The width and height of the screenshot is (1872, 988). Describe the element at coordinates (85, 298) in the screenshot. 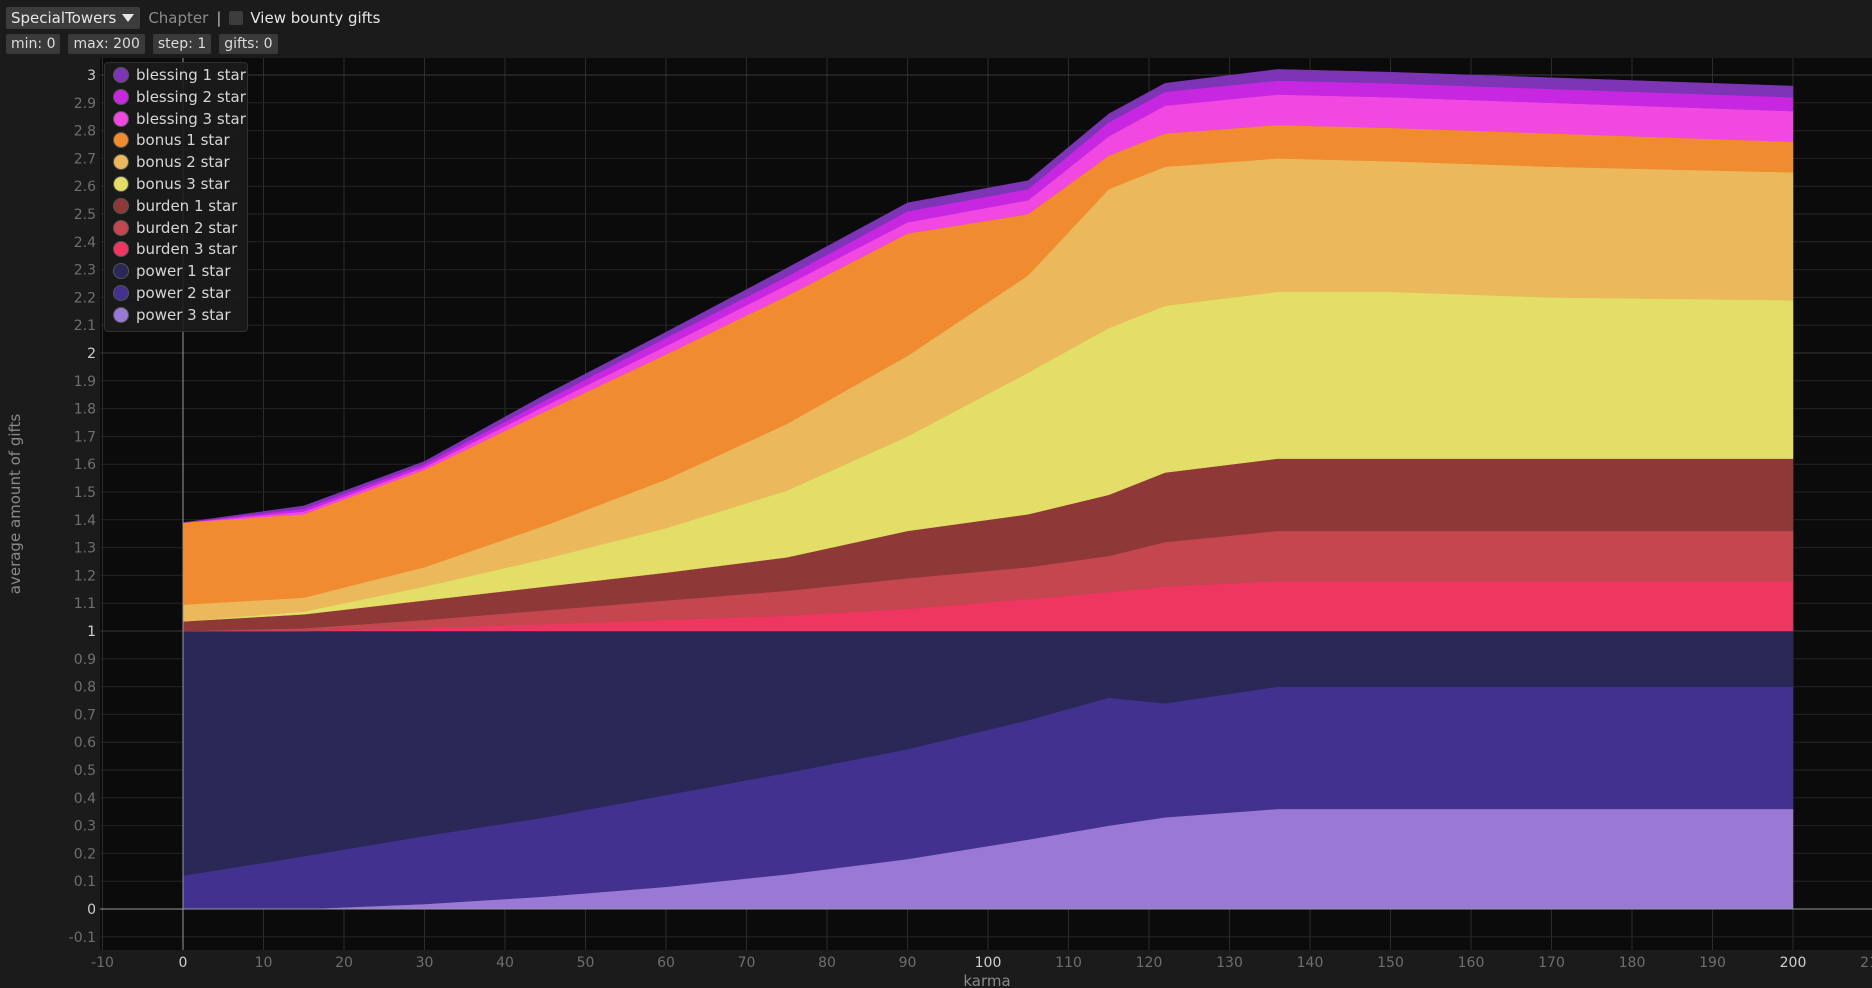

I see `y-tick-label: 2.2` at that location.